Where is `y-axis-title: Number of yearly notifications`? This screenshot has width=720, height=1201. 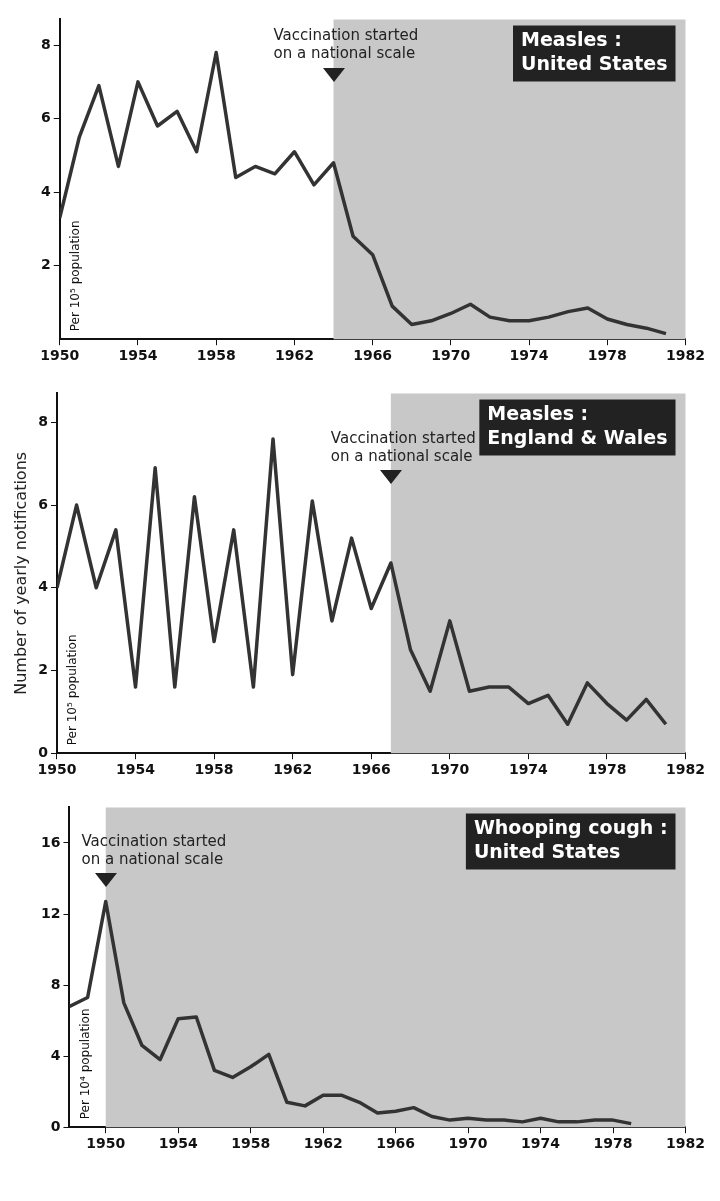 y-axis-title: Number of yearly notifications is located at coordinates (20, 573).